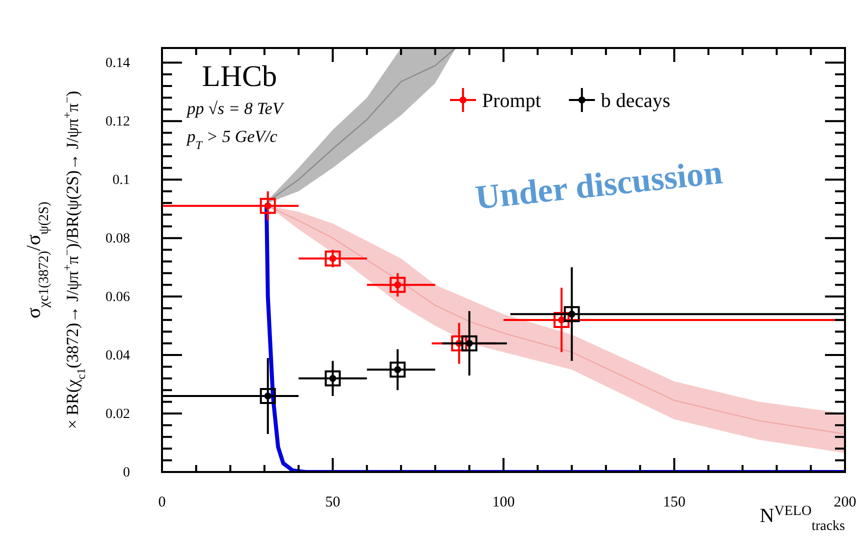 The image size is (861, 548). I want to click on legend-label: b decays, so click(635, 101).